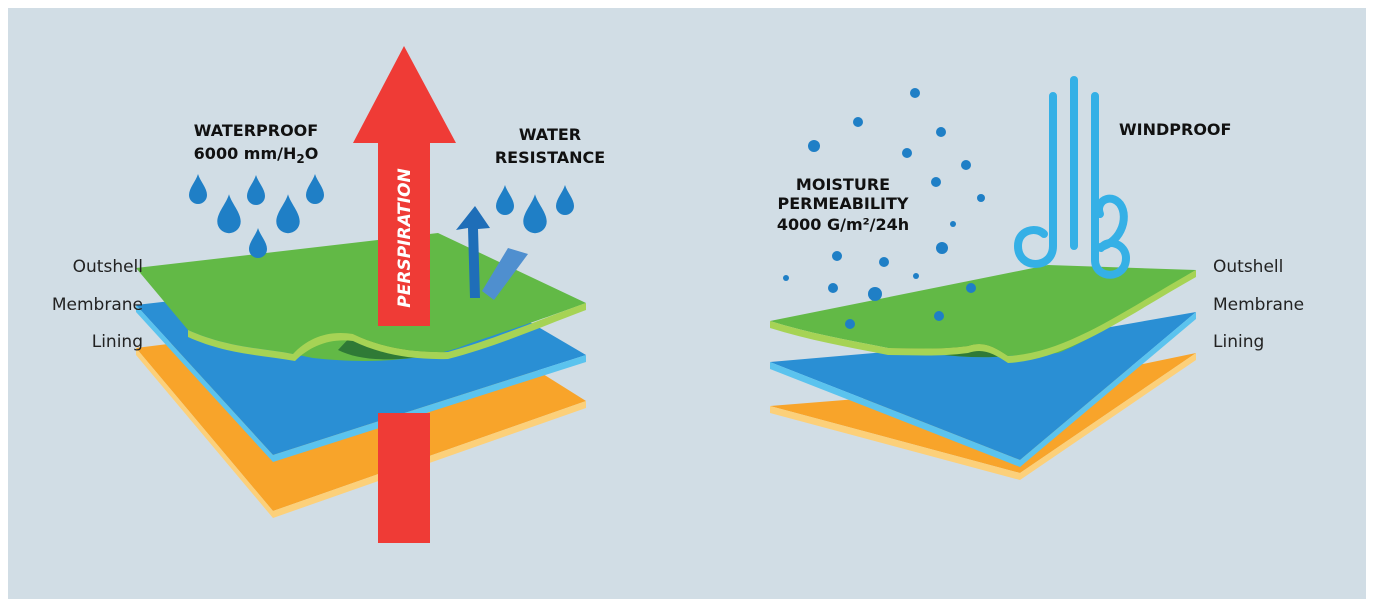  I want to click on right-label-outshell: Outshell, so click(1248, 267).